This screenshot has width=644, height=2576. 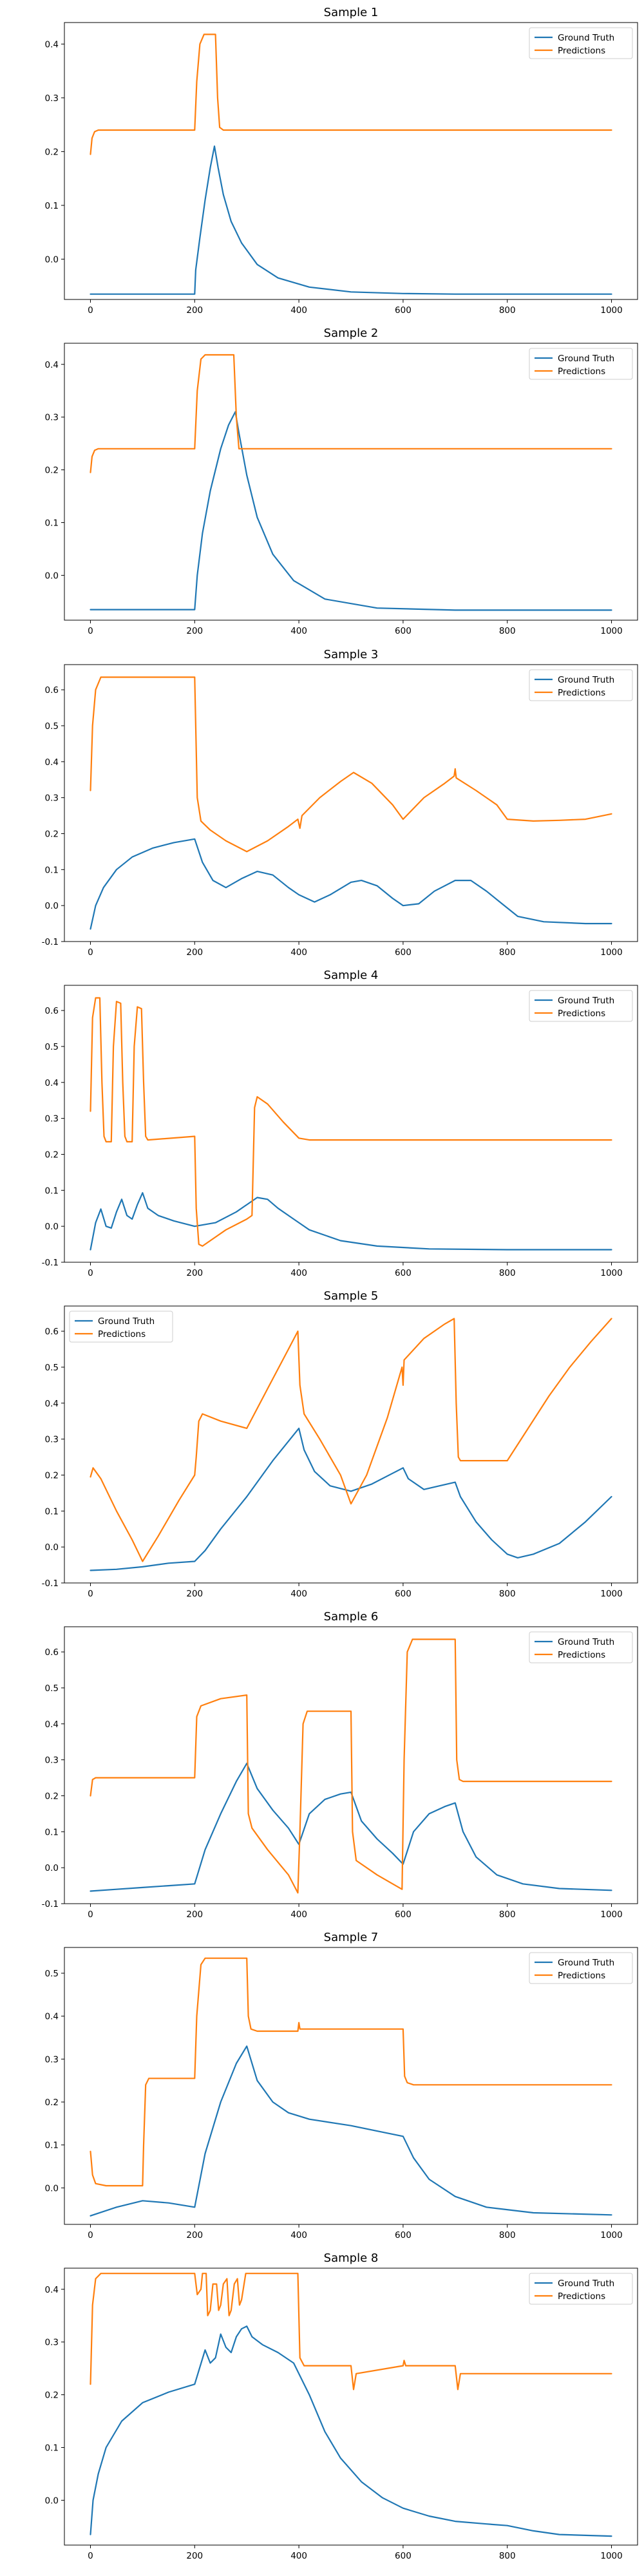 I want to click on chart-title: Sample 5, so click(x=351, y=1296).